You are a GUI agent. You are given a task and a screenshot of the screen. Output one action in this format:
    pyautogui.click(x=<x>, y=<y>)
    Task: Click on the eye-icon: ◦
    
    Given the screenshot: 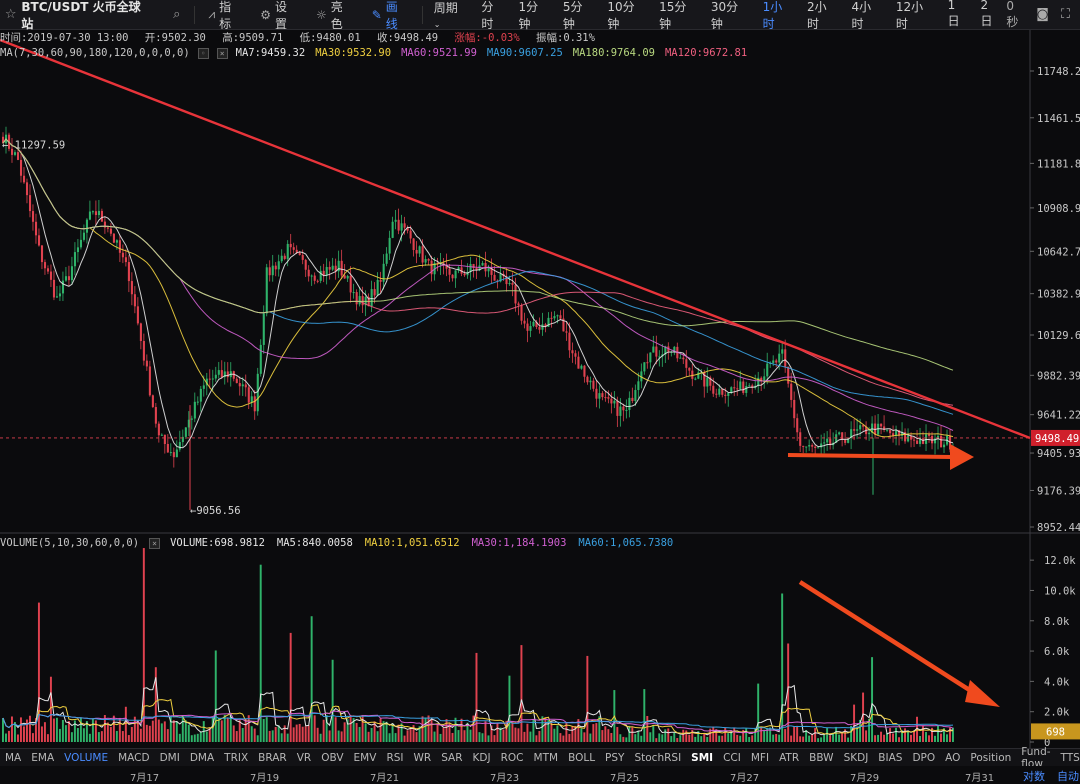 What is the action you would take?
    pyautogui.click(x=203, y=53)
    